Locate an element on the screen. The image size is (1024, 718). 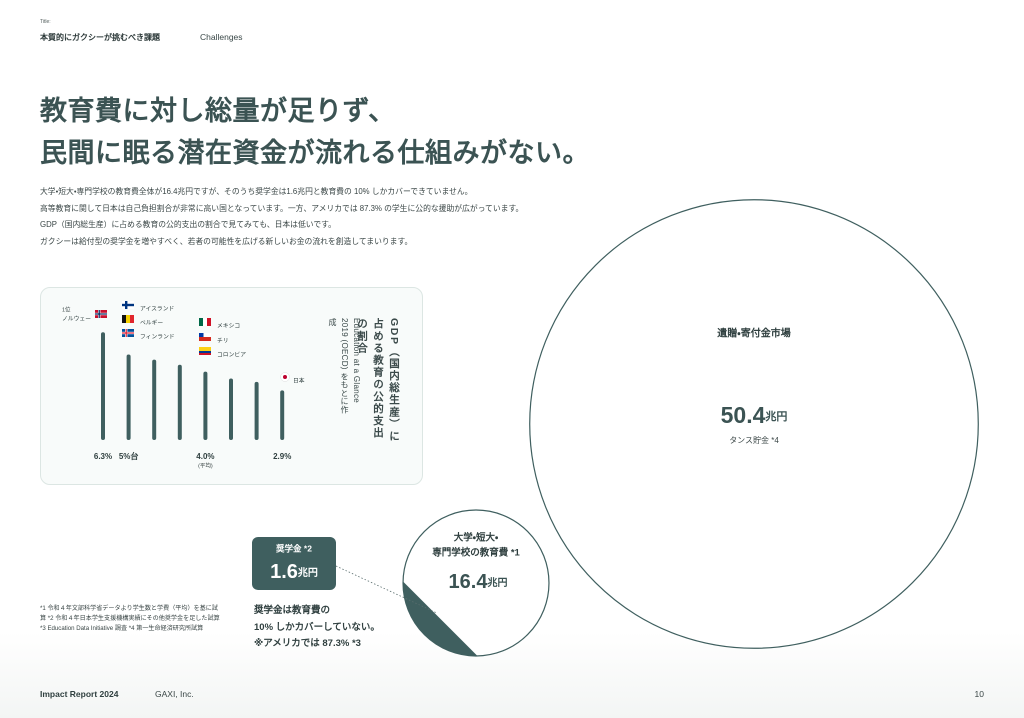
paragraph-line: GDP（国内総生産）に占める教育の公的支出の割合で見てみても、日本は低いです。 is located at coordinates (188, 224).